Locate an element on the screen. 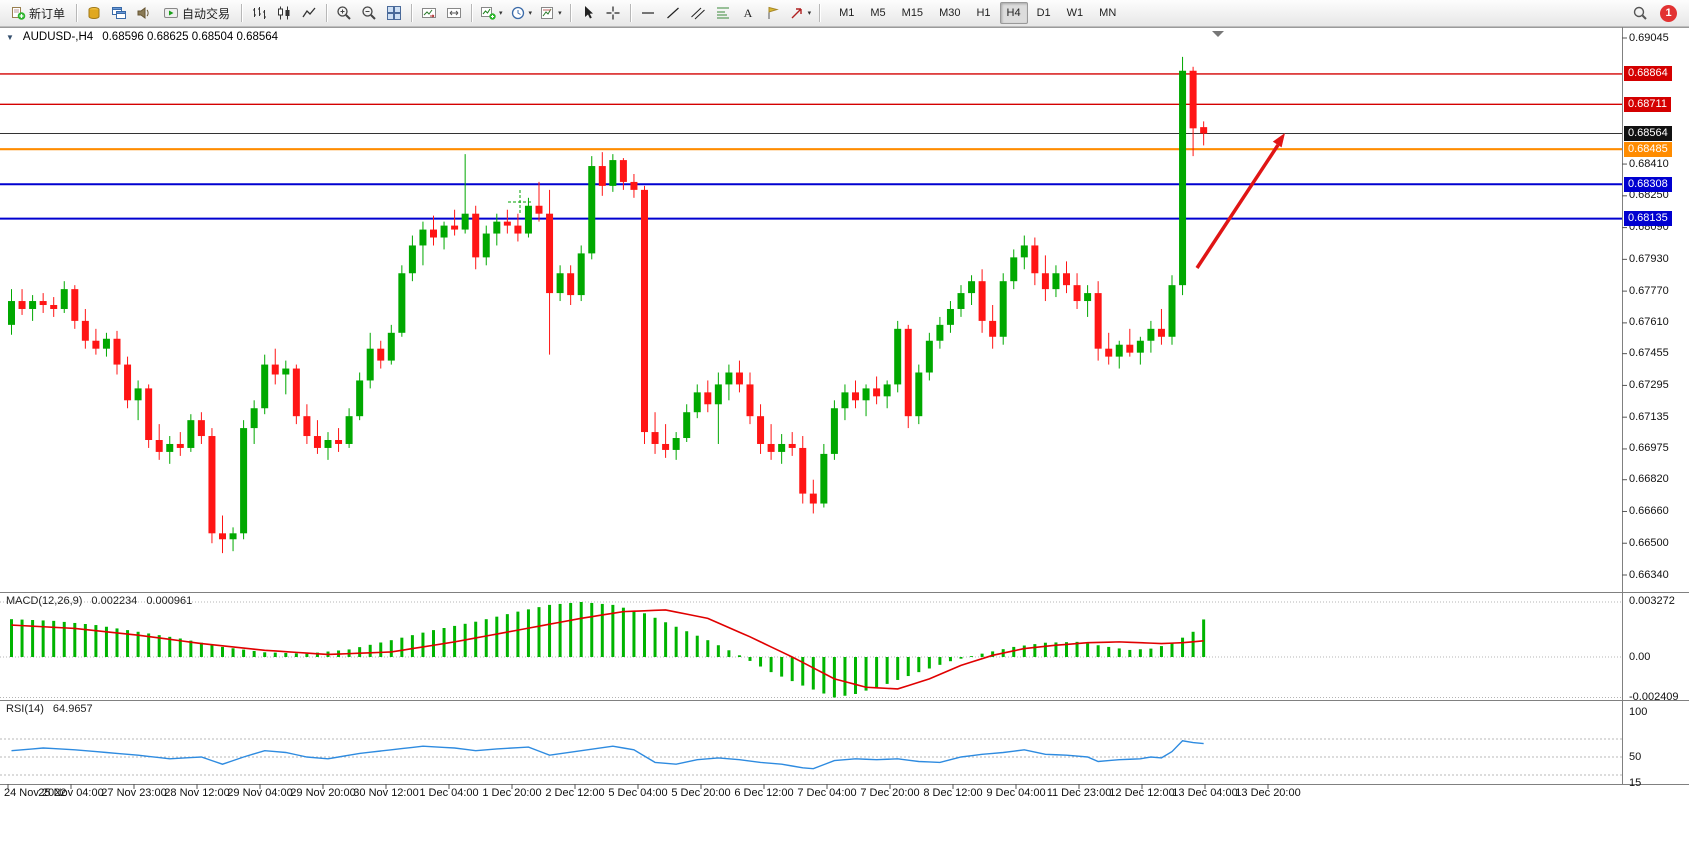 The image size is (1689, 864). sound-button is located at coordinates (144, 13).